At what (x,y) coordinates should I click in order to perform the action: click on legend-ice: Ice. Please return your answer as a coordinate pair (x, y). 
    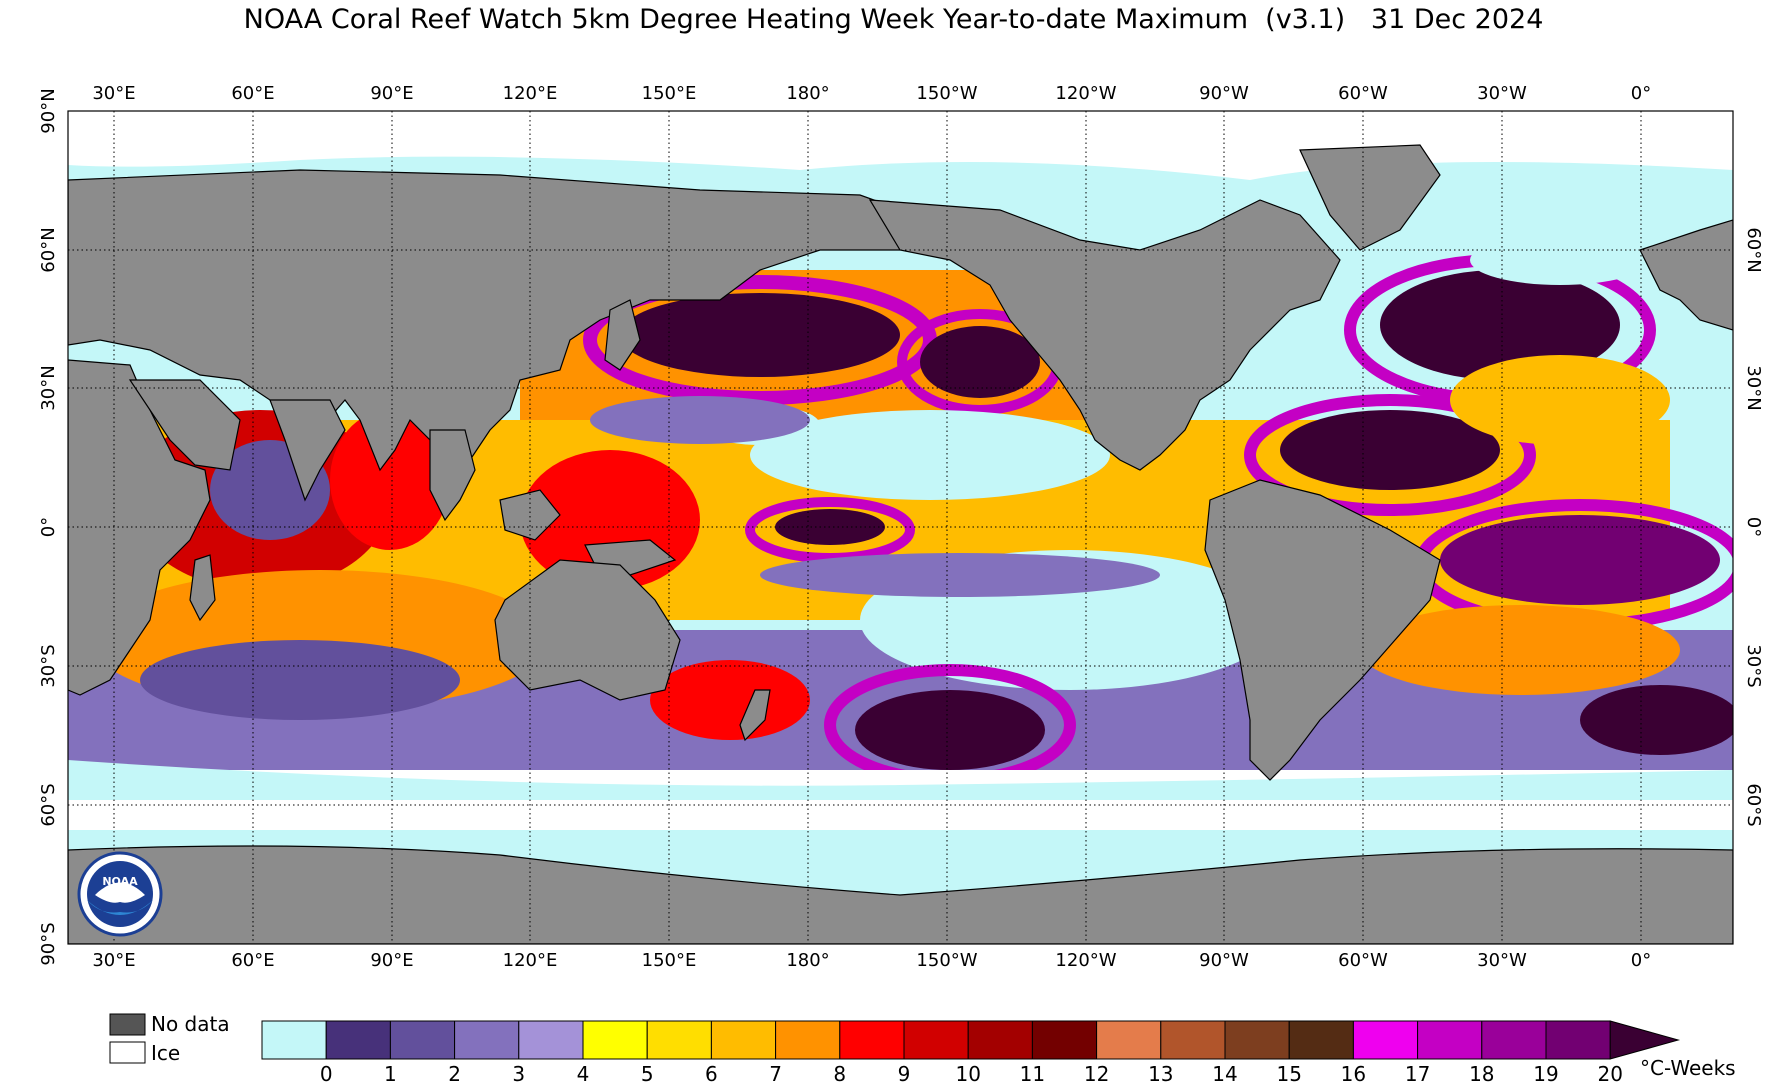
    Looking at the image, I should click on (144, 1053).